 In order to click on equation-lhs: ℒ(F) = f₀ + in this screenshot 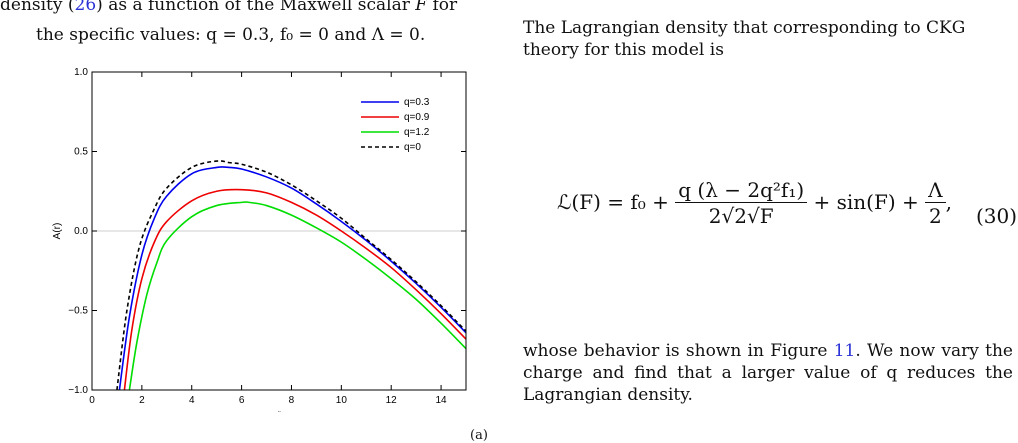, I will do `click(616, 202)`.